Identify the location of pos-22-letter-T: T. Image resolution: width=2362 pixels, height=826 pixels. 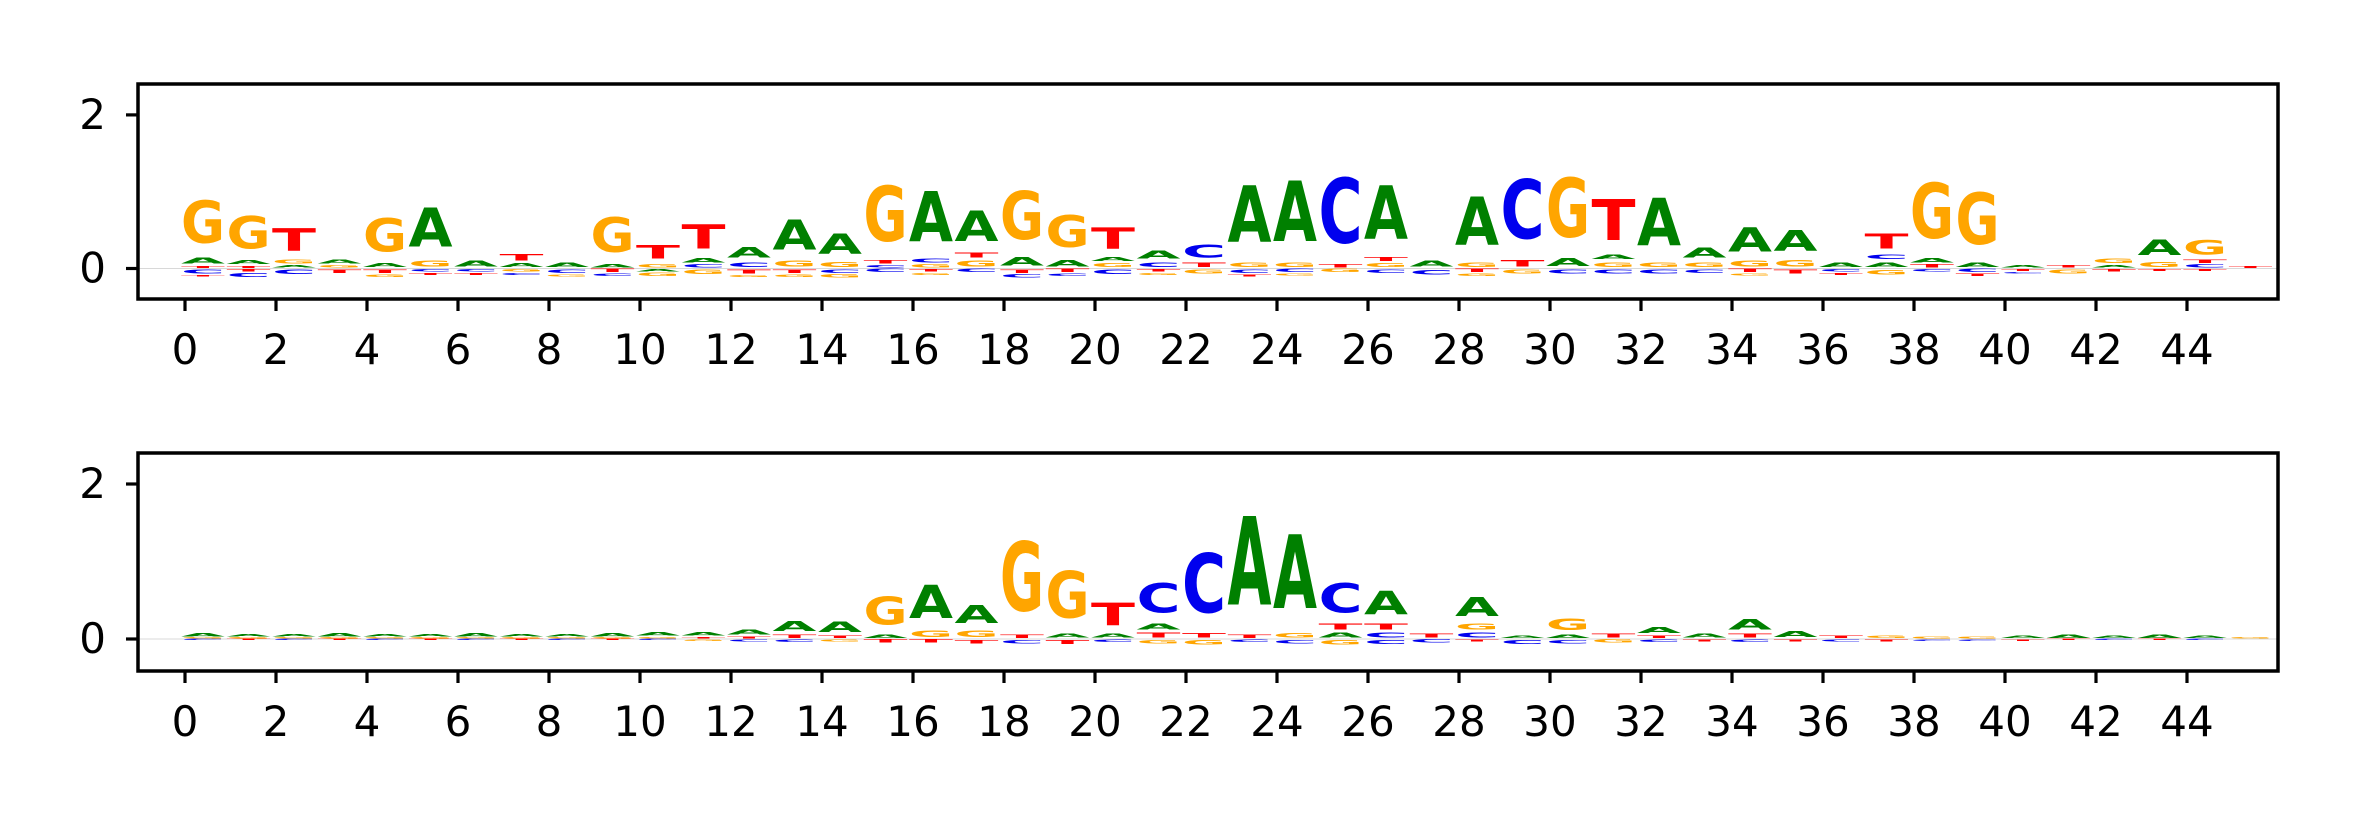
(1204, 635).